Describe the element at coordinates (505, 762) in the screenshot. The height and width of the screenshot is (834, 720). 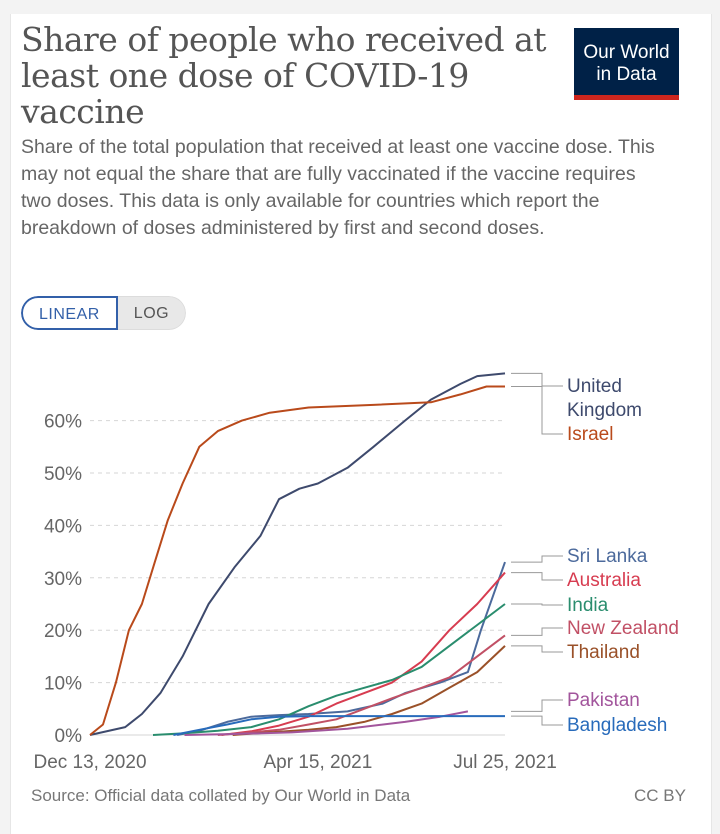
I see `x-tick-label: Jul 25, 2021` at that location.